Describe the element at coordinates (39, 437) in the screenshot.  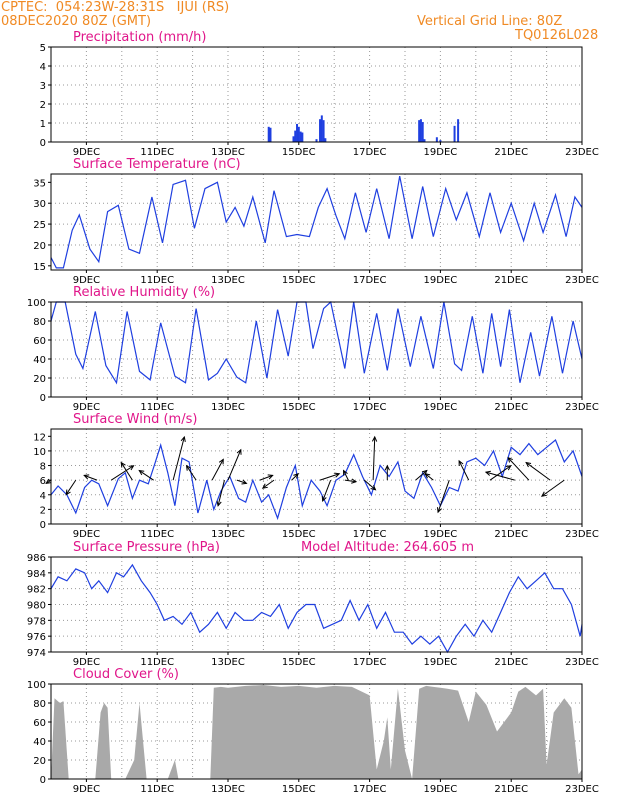
I see `y-tick-label: 12` at that location.